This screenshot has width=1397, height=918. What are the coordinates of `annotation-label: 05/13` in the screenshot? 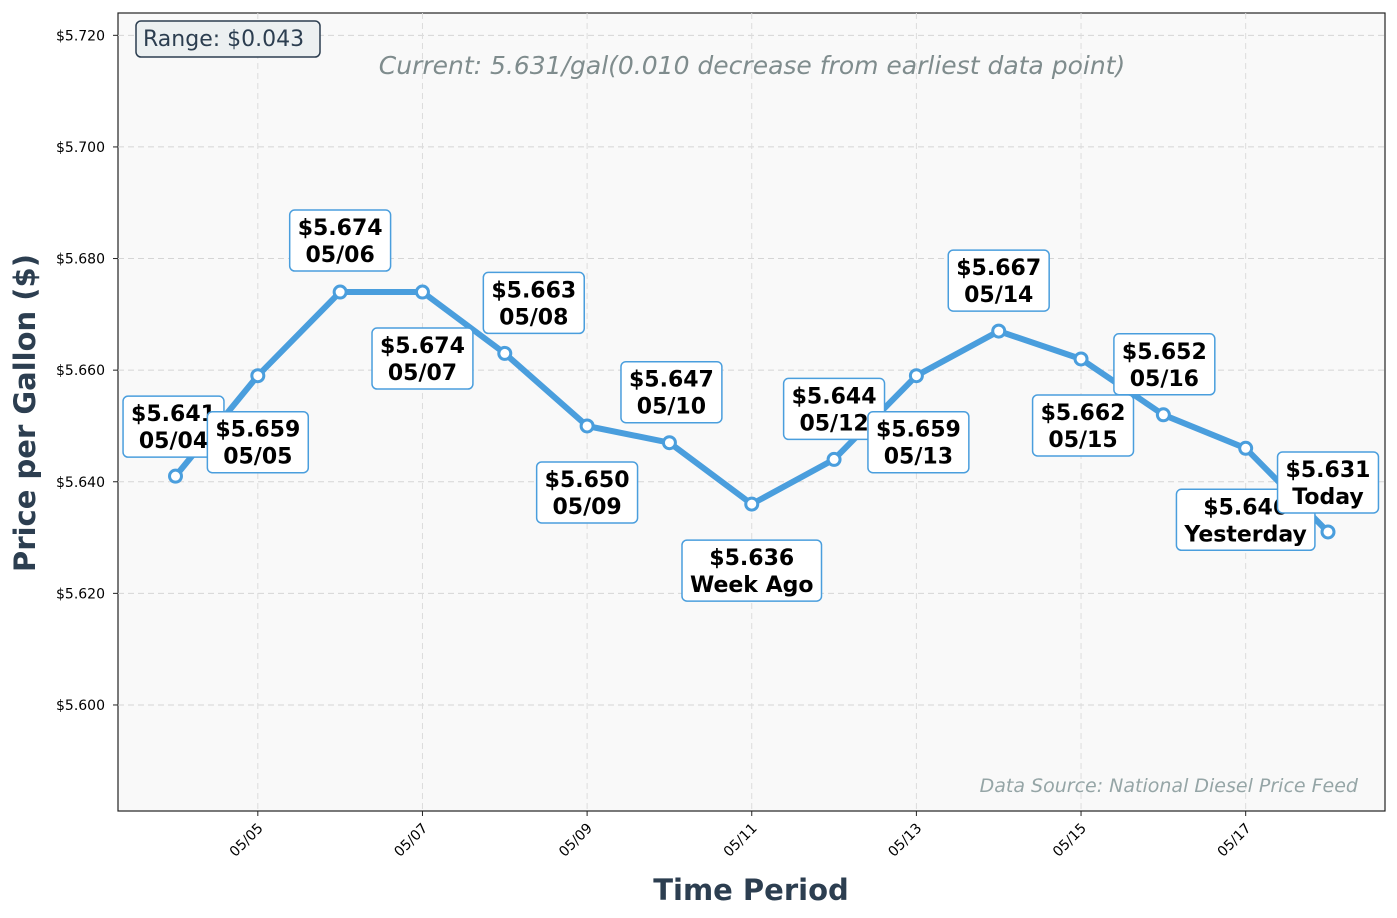 It's located at (918, 457).